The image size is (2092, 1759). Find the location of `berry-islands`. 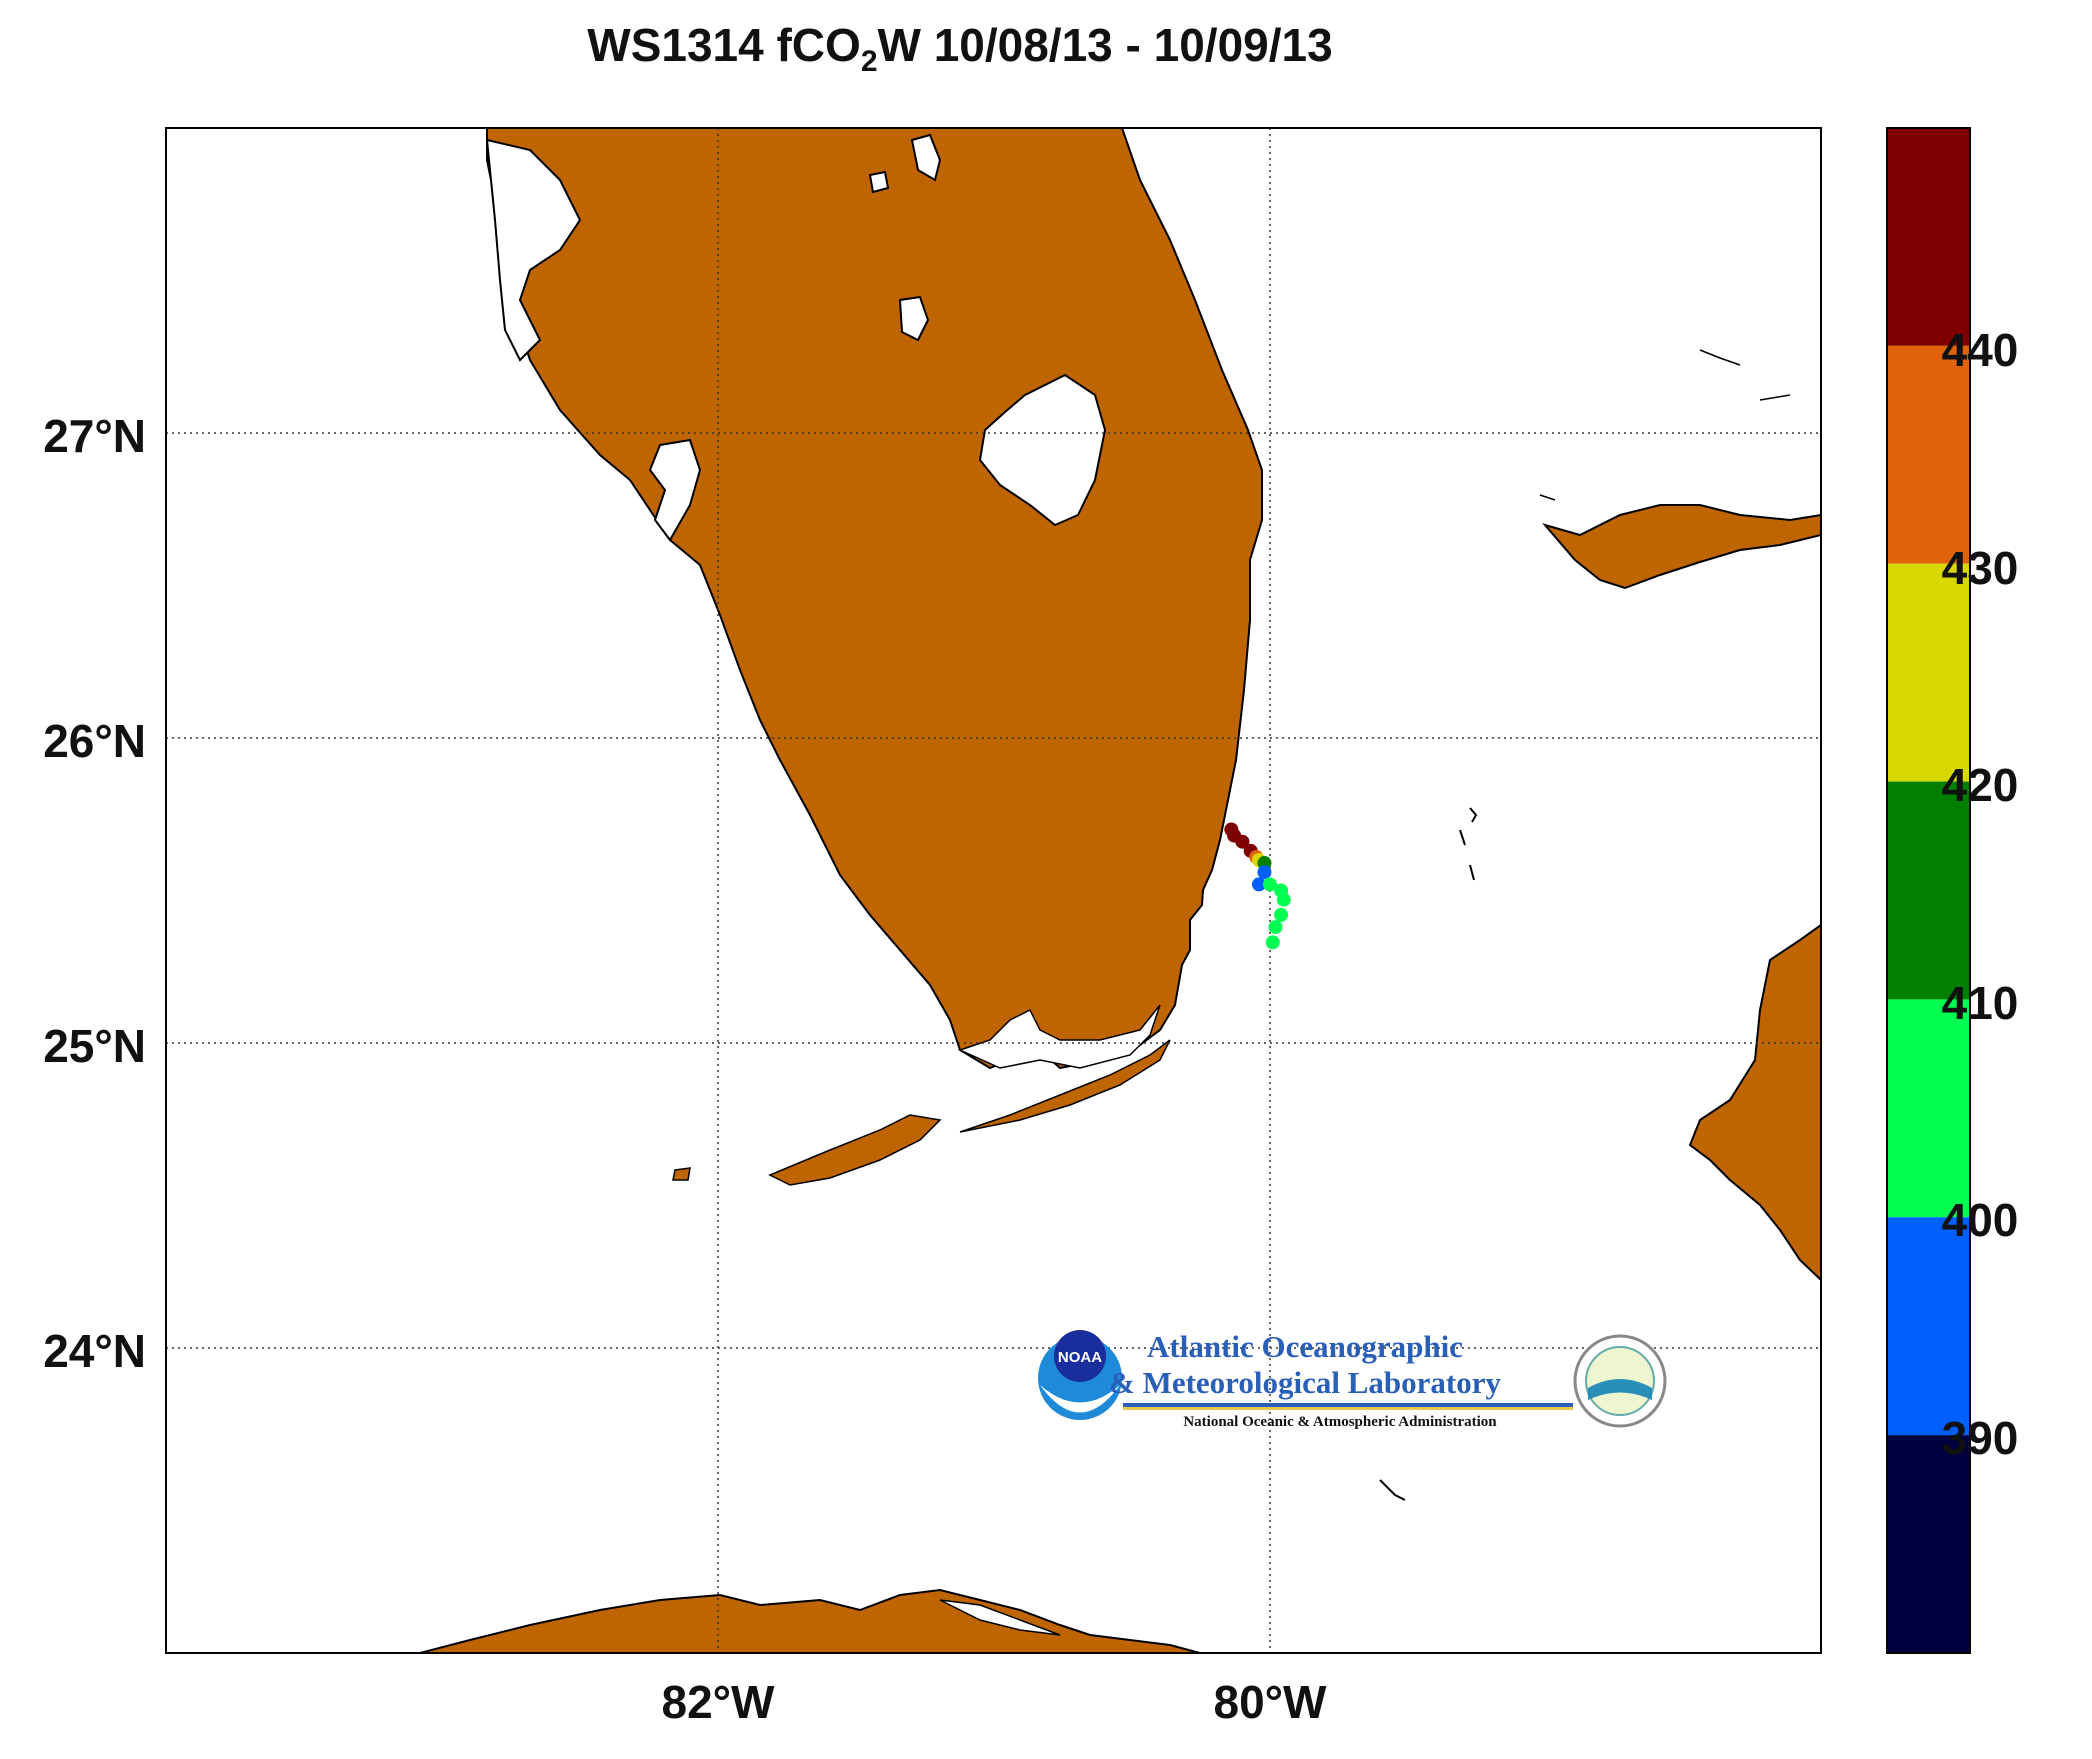

berry-islands is located at coordinates (1665, 425).